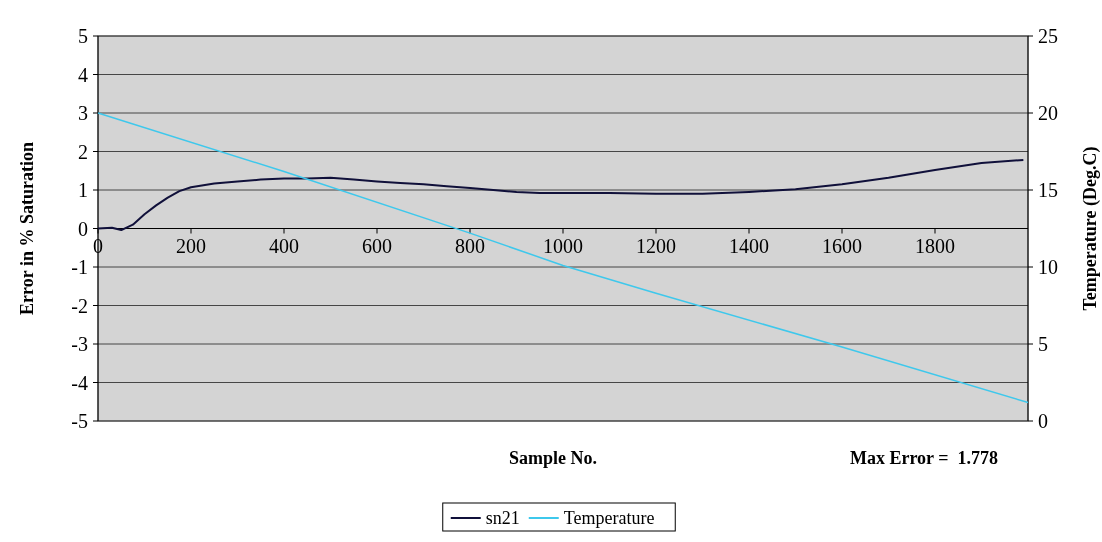 This screenshot has height=542, width=1102. What do you see at coordinates (470, 245) in the screenshot?
I see `x-tick-label: 800` at bounding box center [470, 245].